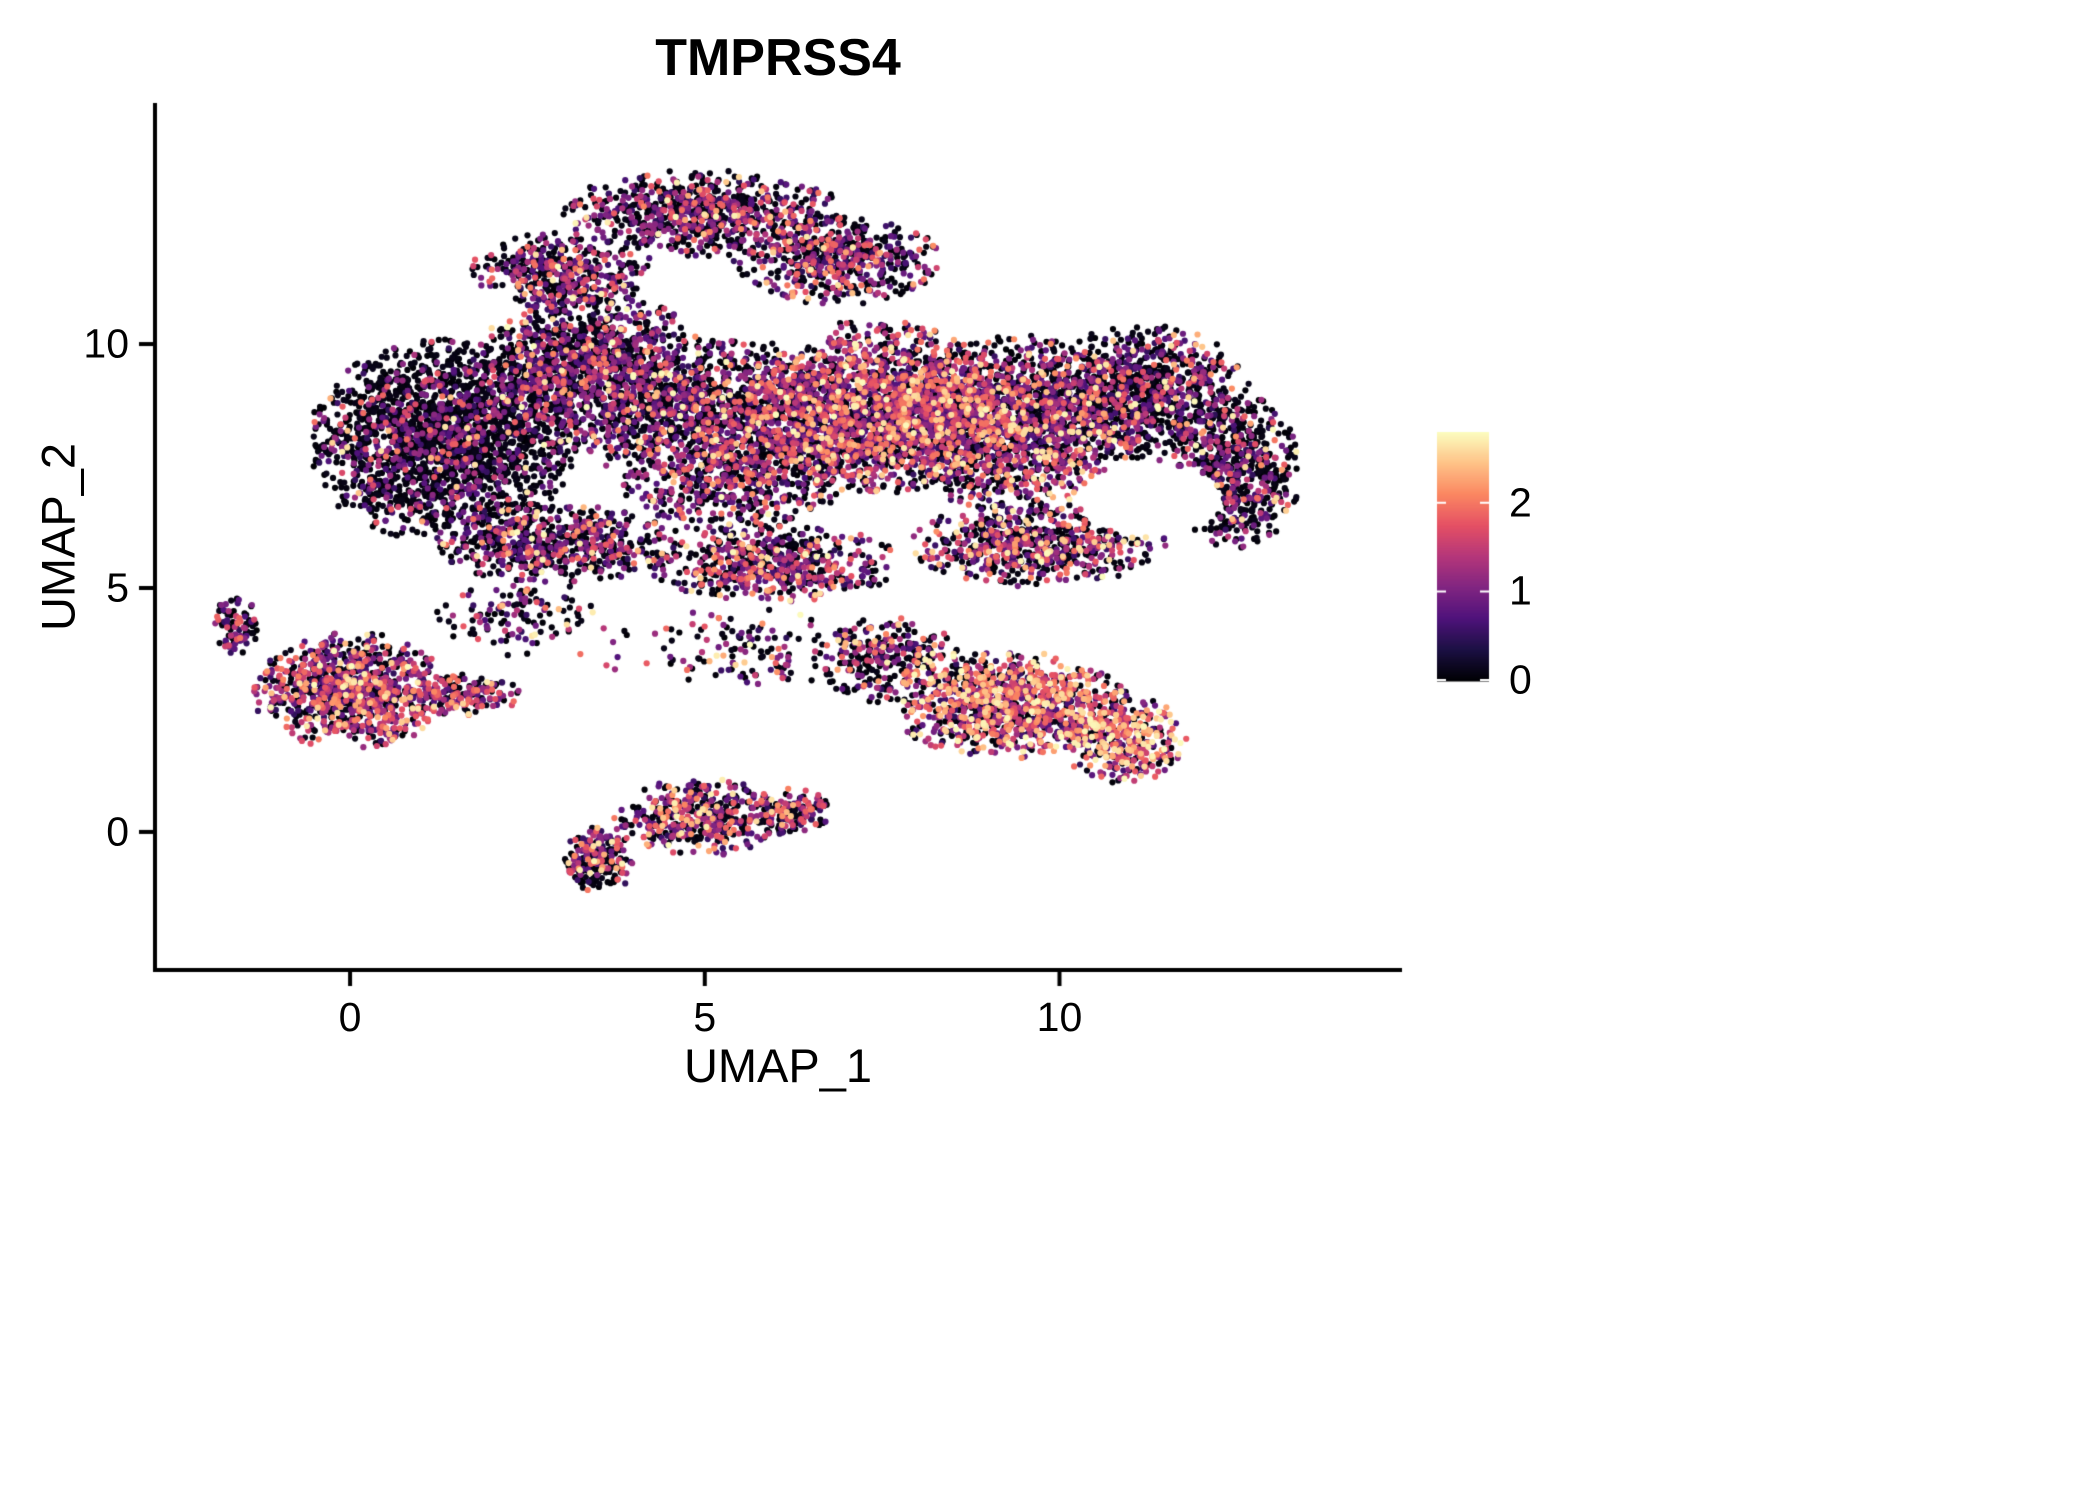 This screenshot has width=2100, height=1500. I want to click on colorbar-tick-label: 1, so click(1520, 590).